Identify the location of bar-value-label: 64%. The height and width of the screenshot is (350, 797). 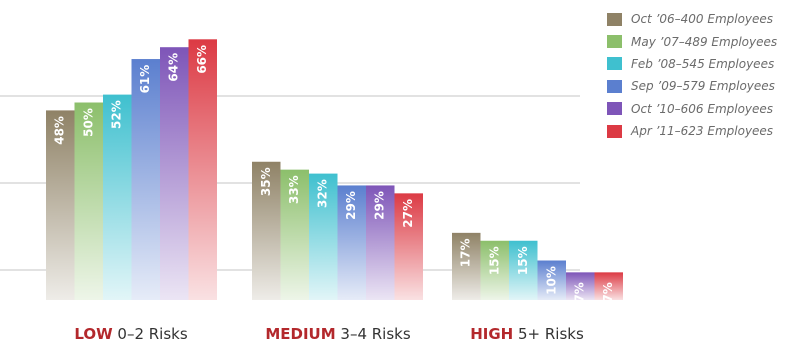
(174, 67).